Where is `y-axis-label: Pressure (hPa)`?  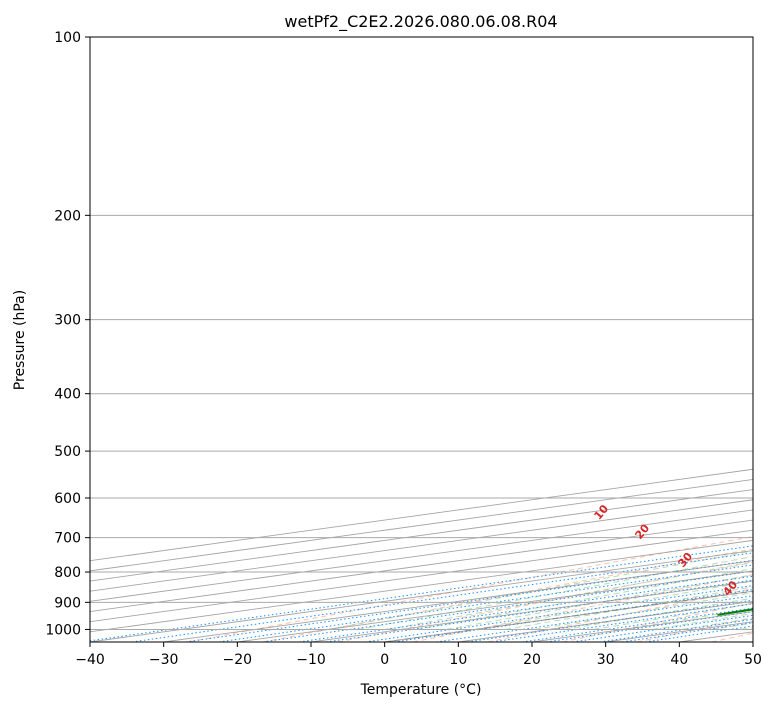
y-axis-label: Pressure (hPa) is located at coordinates (20, 340).